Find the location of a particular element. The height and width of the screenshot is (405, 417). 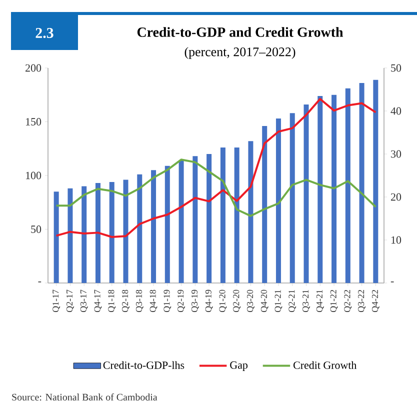

legend-label: Credit-to-GDP-lhs is located at coordinates (143, 365).